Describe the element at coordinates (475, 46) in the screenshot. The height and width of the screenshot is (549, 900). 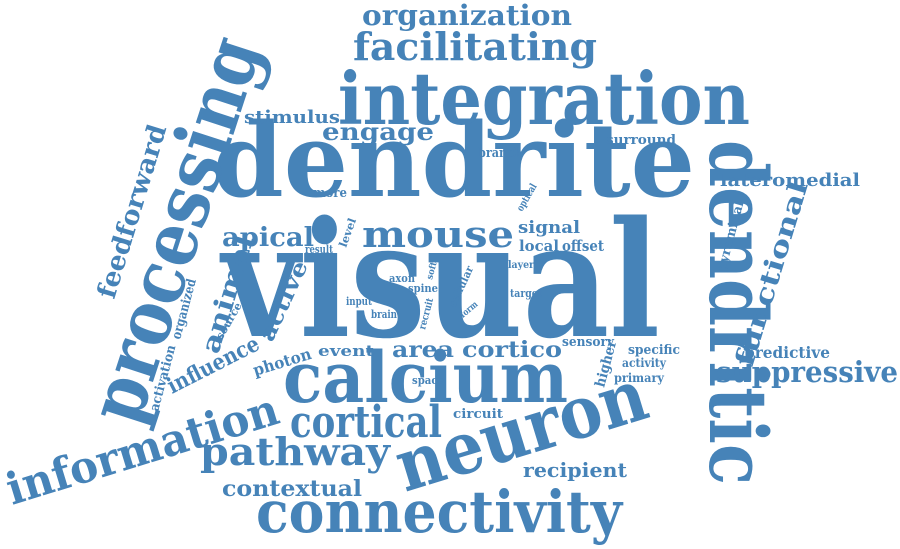
I see `word-facilitating: facilitating` at that location.